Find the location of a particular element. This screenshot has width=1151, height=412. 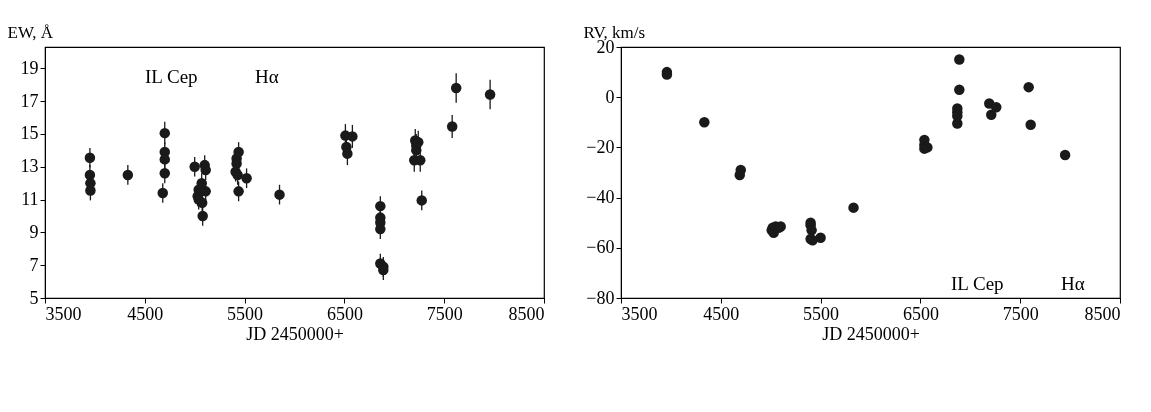

y-tick-label: 9 is located at coordinates (34, 231).